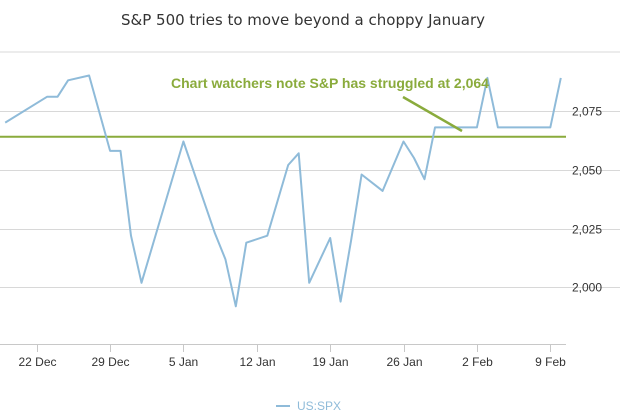 This screenshot has width=620, height=417. I want to click on legend: US:SPX, so click(308, 406).